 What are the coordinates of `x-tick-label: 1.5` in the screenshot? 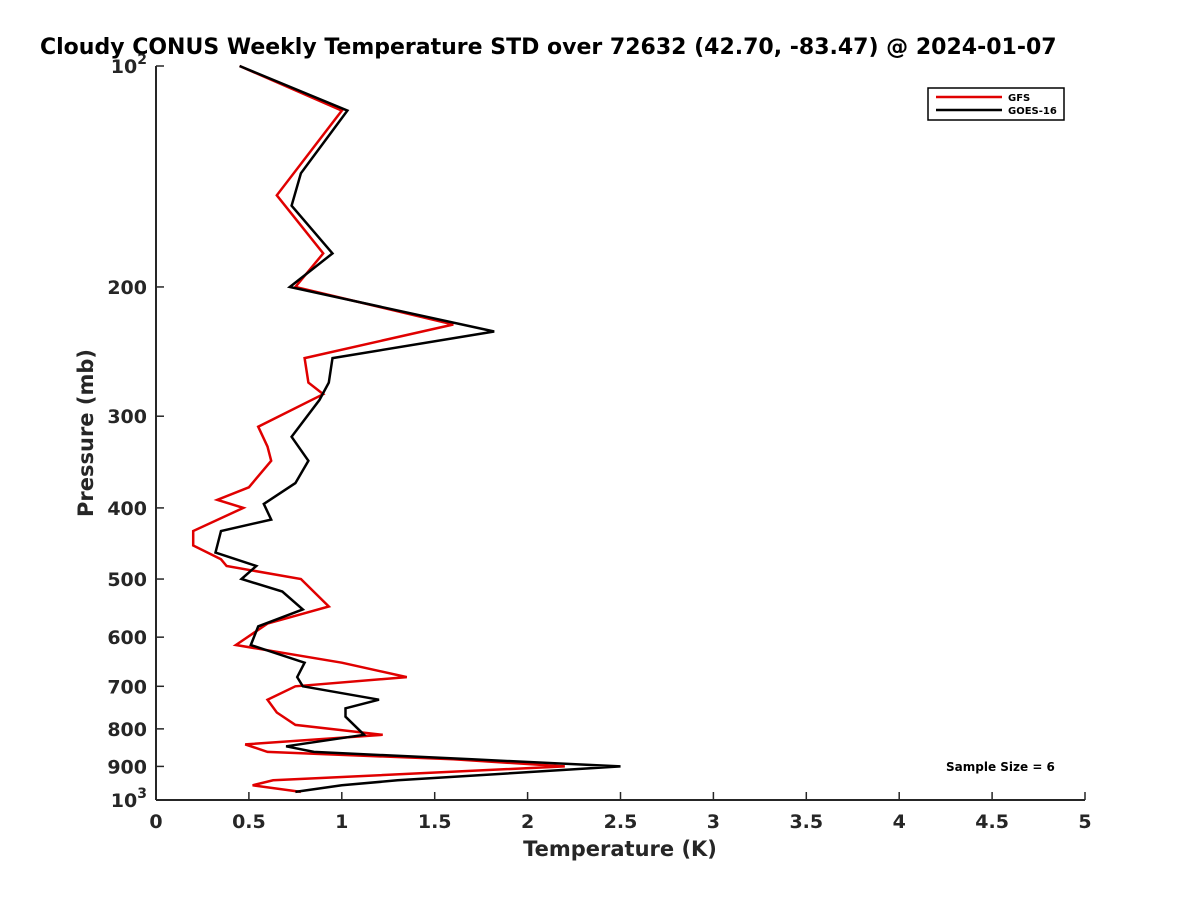 It's located at (435, 822).